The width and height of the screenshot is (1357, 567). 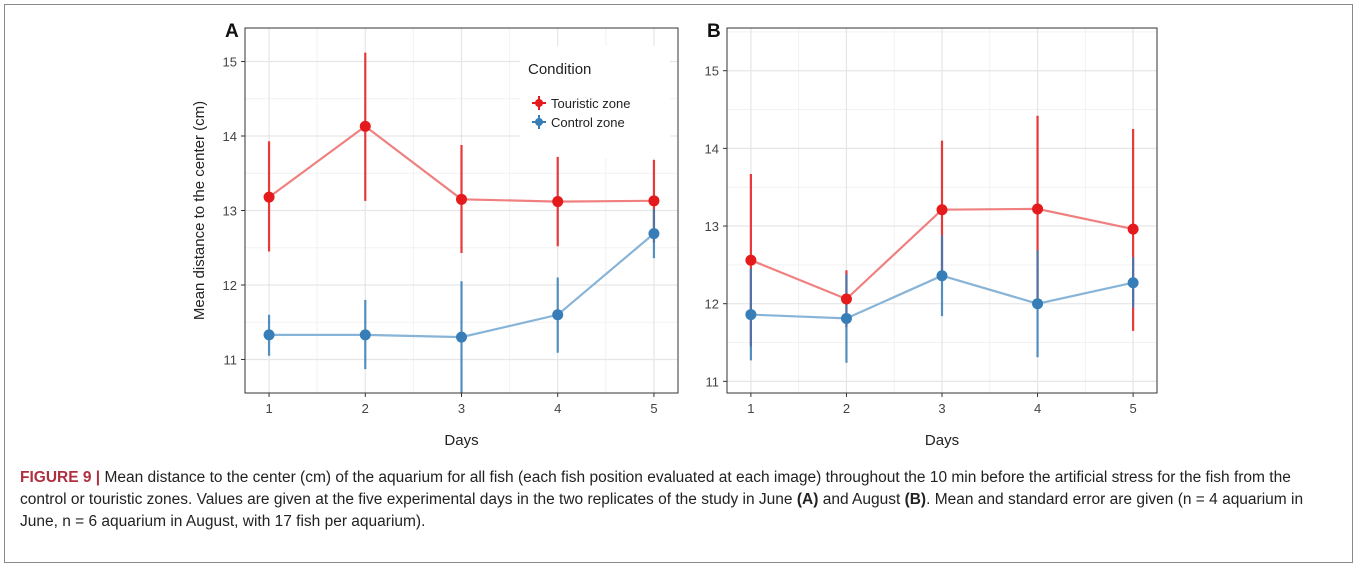 I want to click on panel-label: A, so click(x=232, y=31).